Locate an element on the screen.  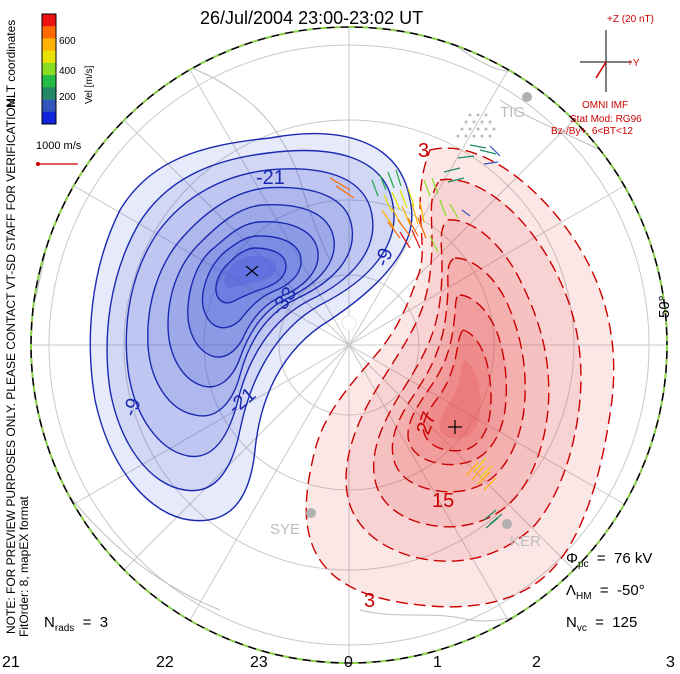
imf-vector is located at coordinates (601, 70).